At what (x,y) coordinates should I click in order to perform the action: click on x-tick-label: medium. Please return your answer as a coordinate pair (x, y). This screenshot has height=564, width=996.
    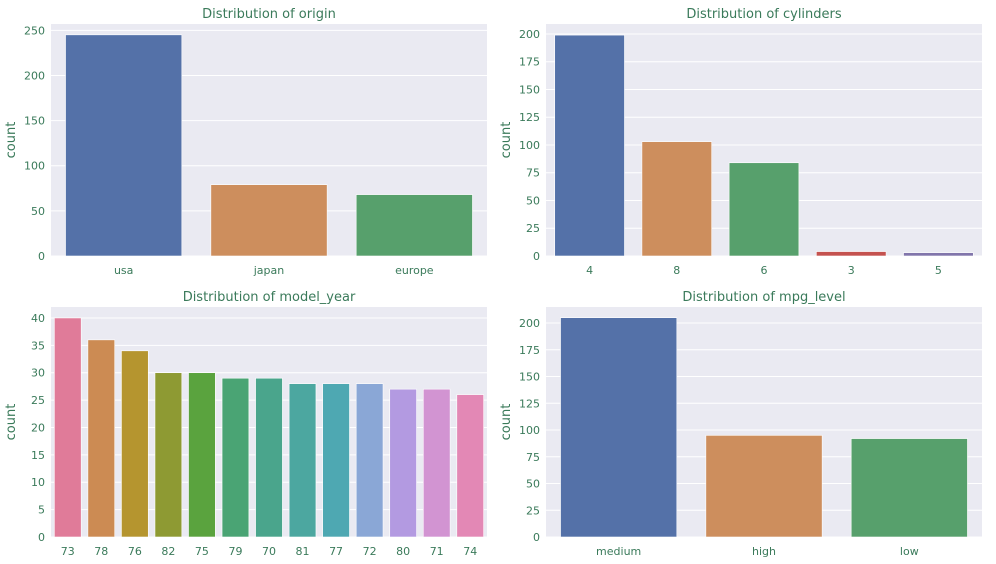
    Looking at the image, I should click on (618, 551).